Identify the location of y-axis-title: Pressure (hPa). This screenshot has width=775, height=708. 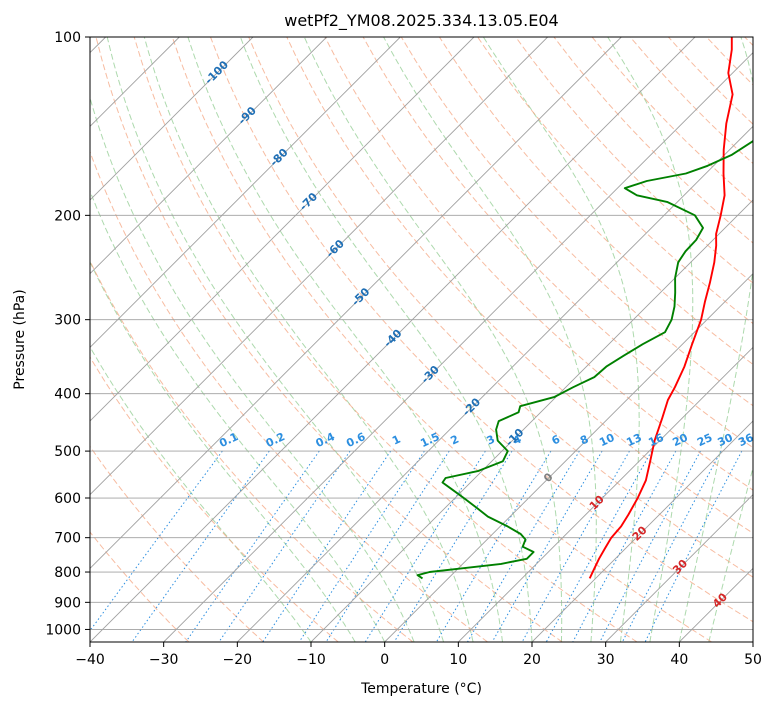
(20, 339).